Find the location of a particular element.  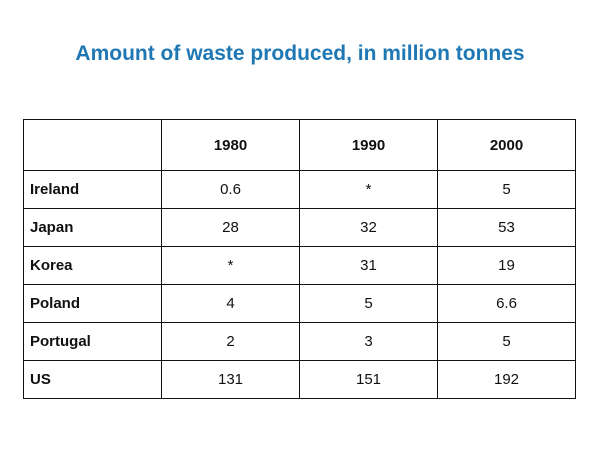

table-cell: 192 is located at coordinates (506, 379).